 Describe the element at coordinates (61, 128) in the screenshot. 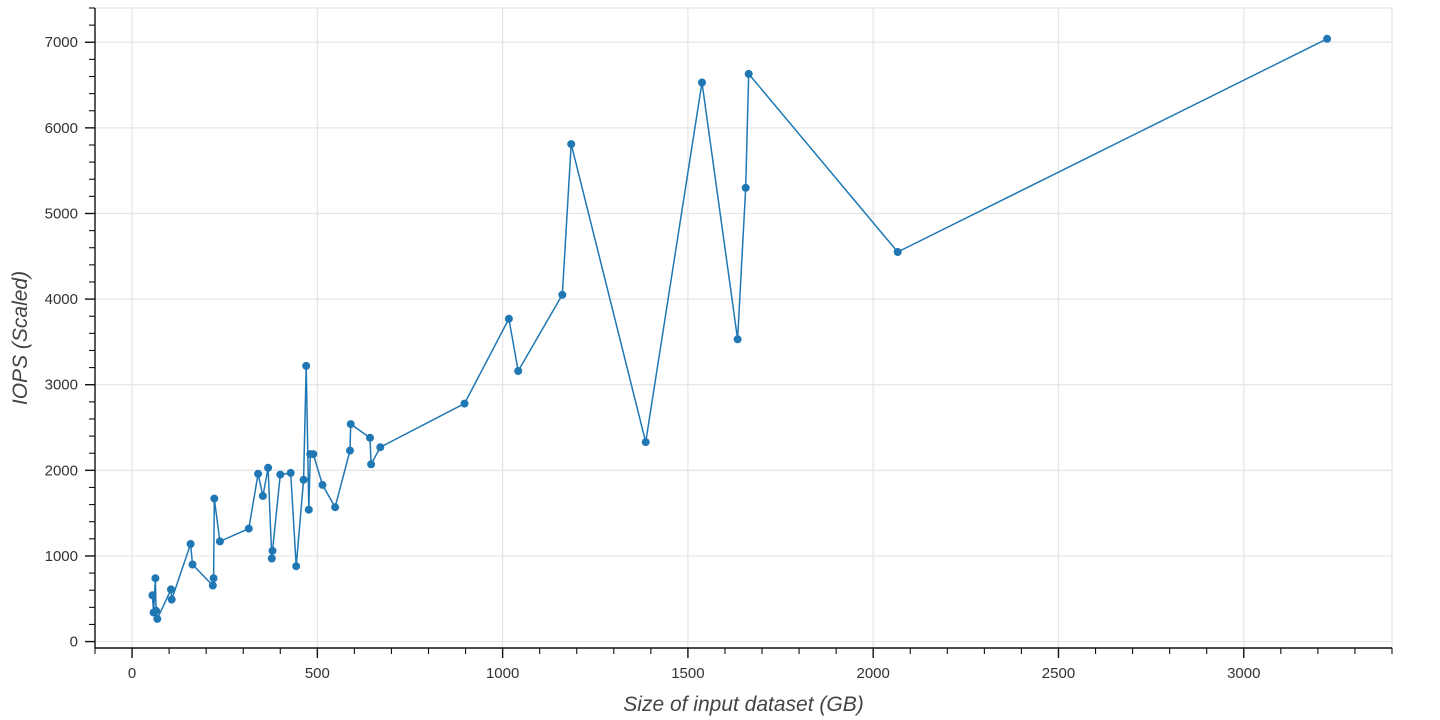

I see `y-tick-label: 6000` at that location.